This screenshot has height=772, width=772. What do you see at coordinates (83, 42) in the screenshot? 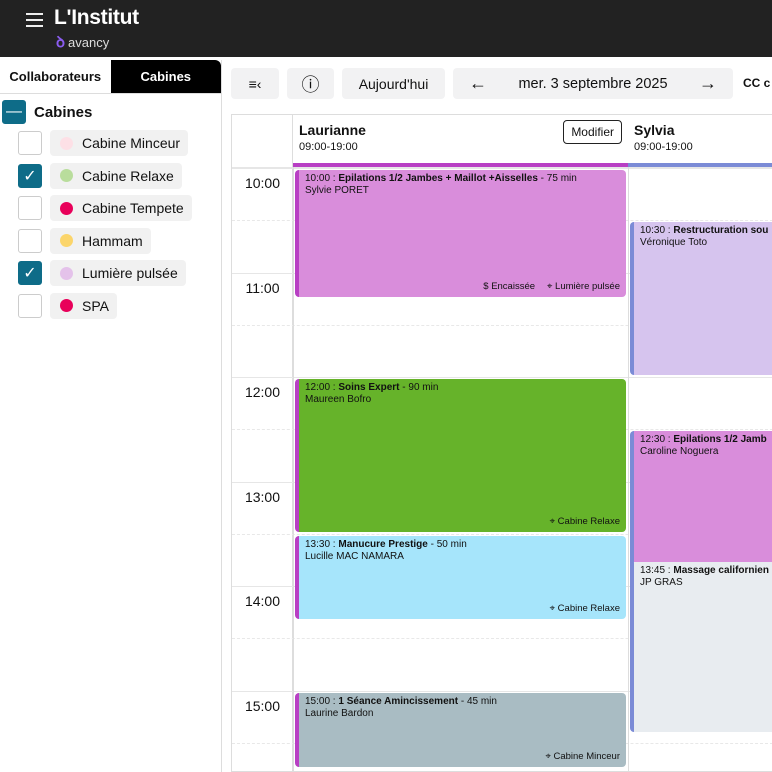
I see `logo: ꝺ avancy` at bounding box center [83, 42].